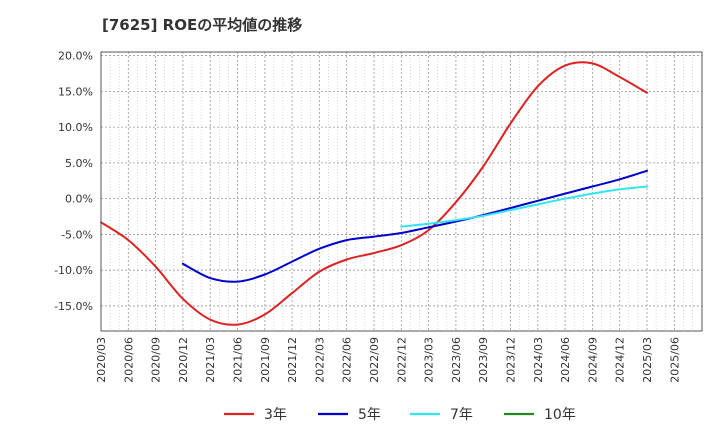 Image resolution: width=720 pixels, height=440 pixels. Describe the element at coordinates (156, 360) in the screenshot. I see `x-tick-label: 2020/09` at that location.